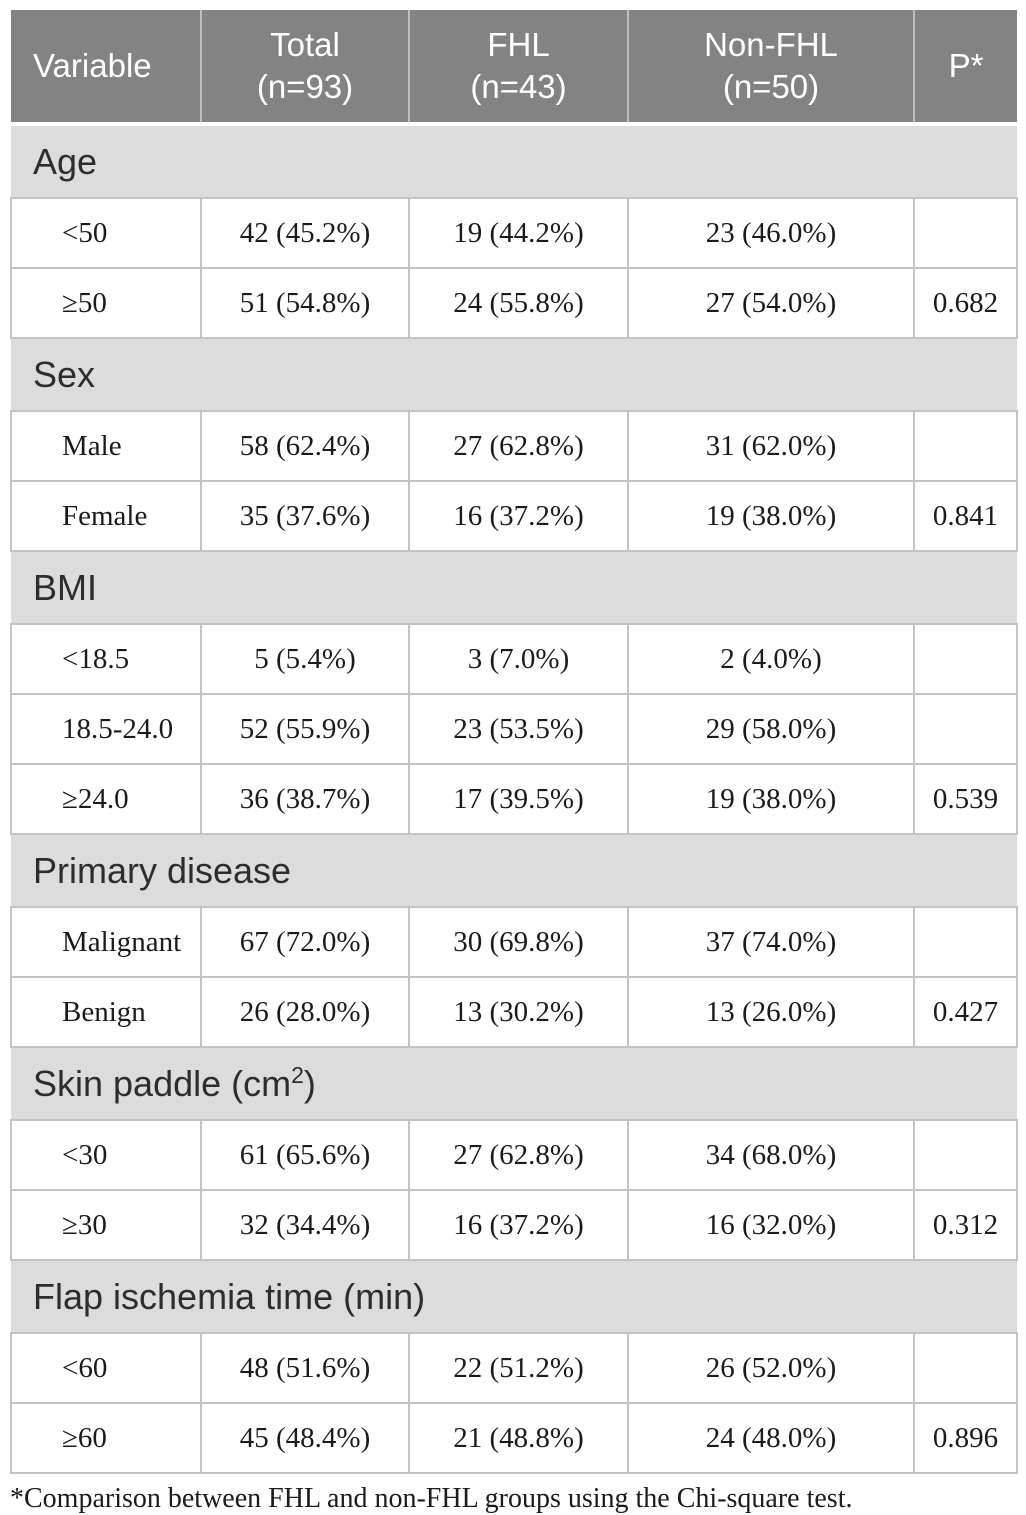  I want to click on section-title: Primary disease, so click(514, 870).